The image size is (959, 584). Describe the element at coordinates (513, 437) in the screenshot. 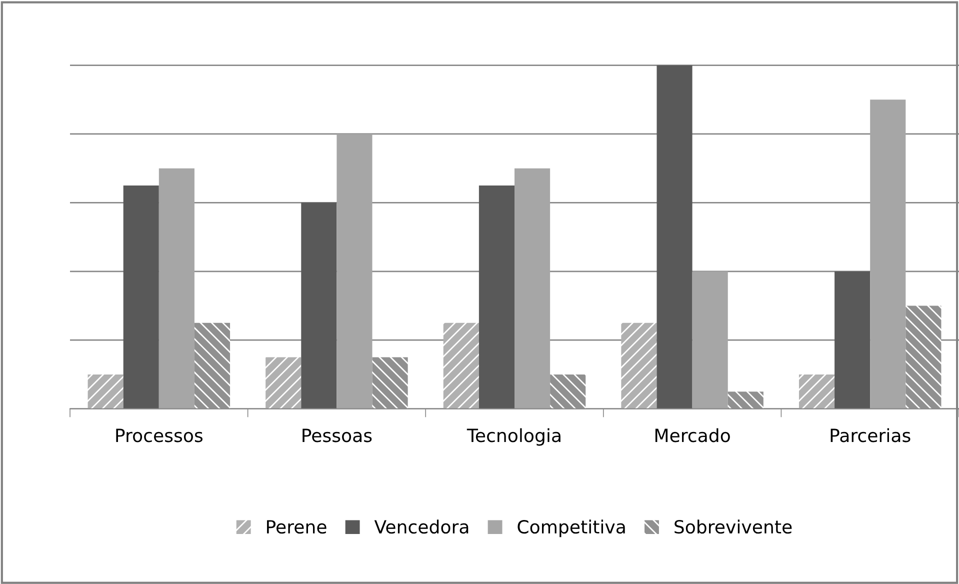

I see `x-tick-label: Tecnologia` at that location.